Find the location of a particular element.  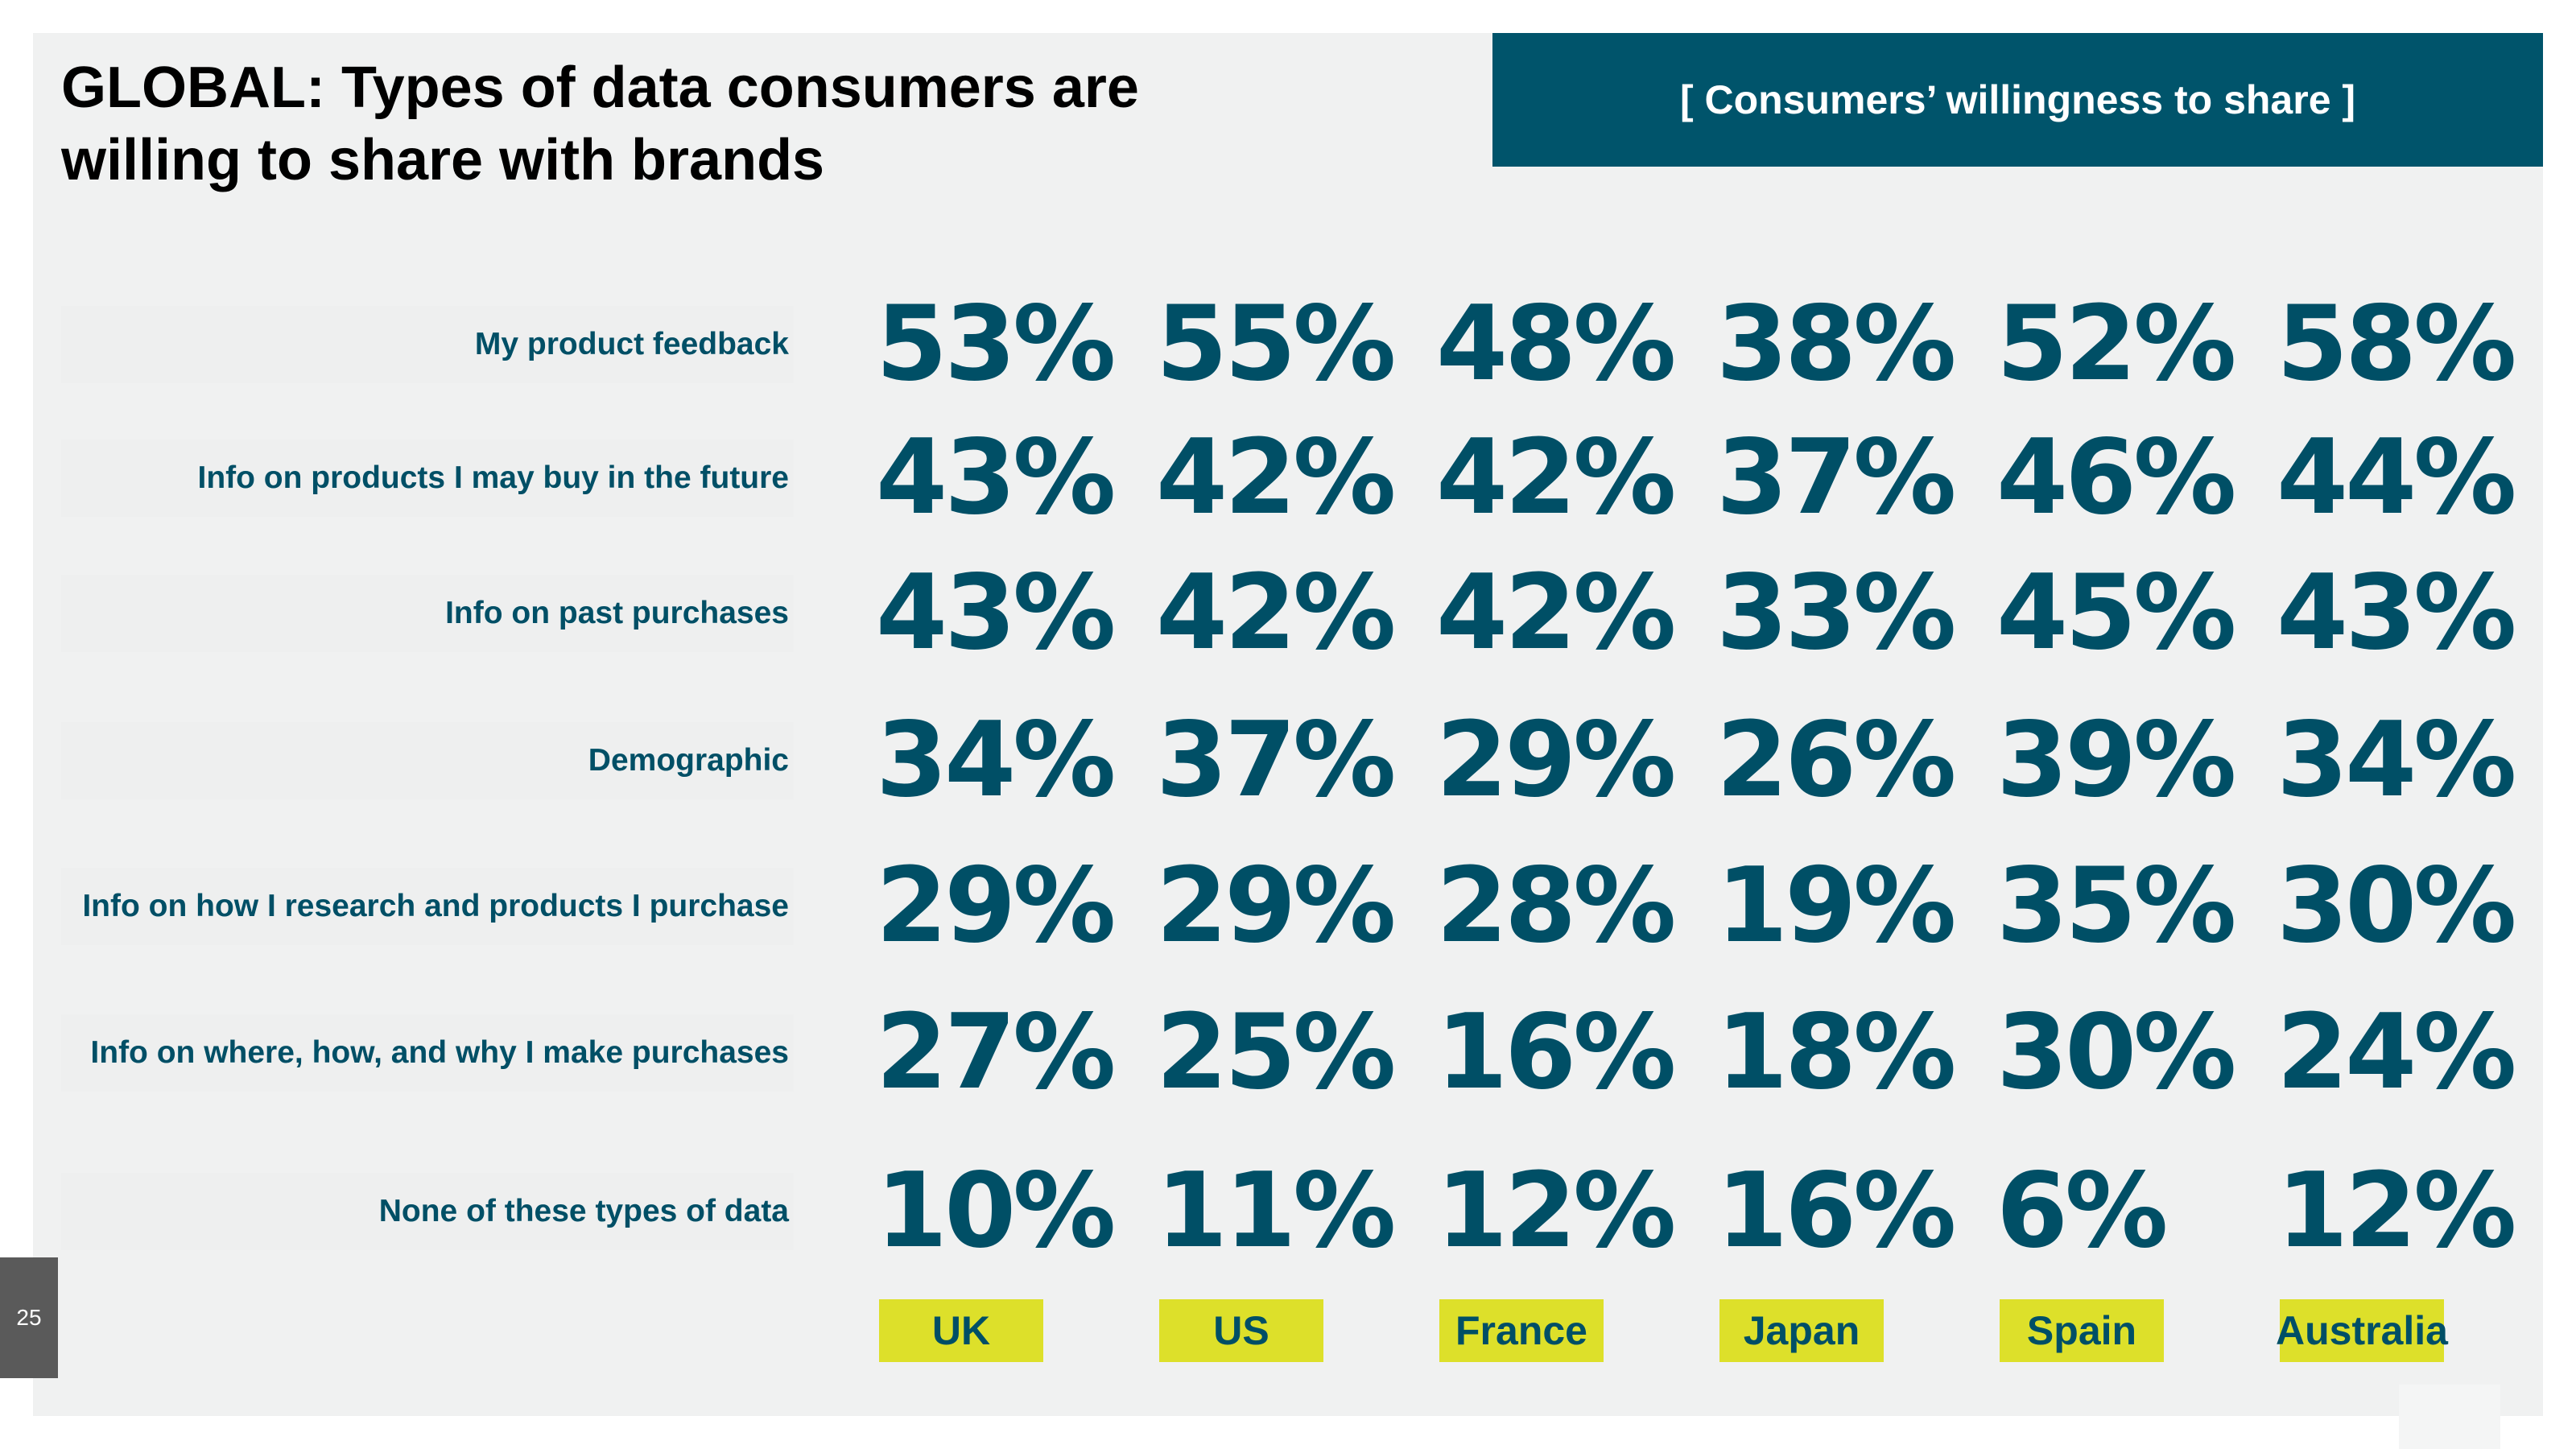

page-number: 25 is located at coordinates (29, 1317).